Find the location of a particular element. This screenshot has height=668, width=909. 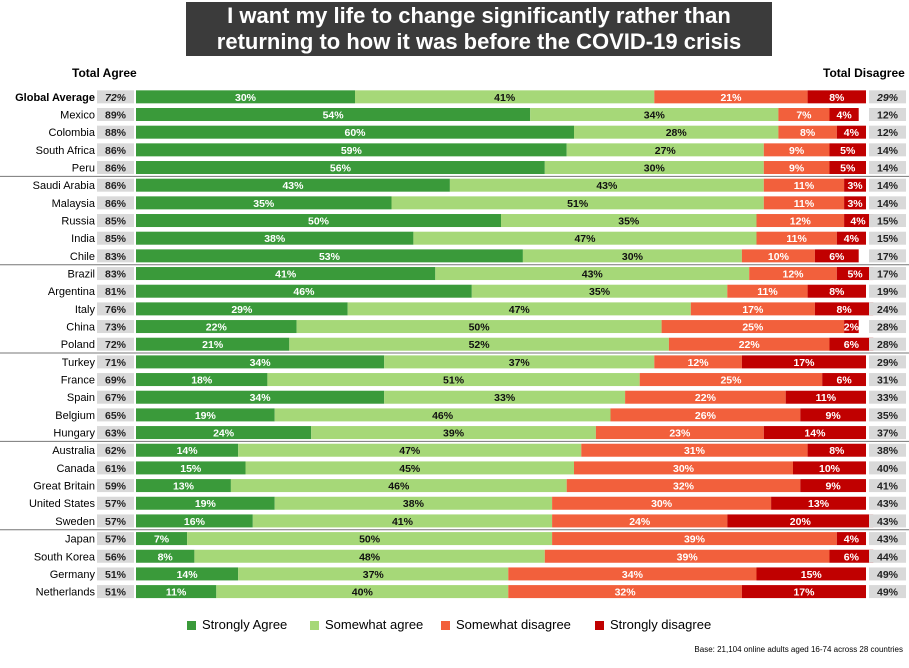

category-label: Russia is located at coordinates (78, 222).